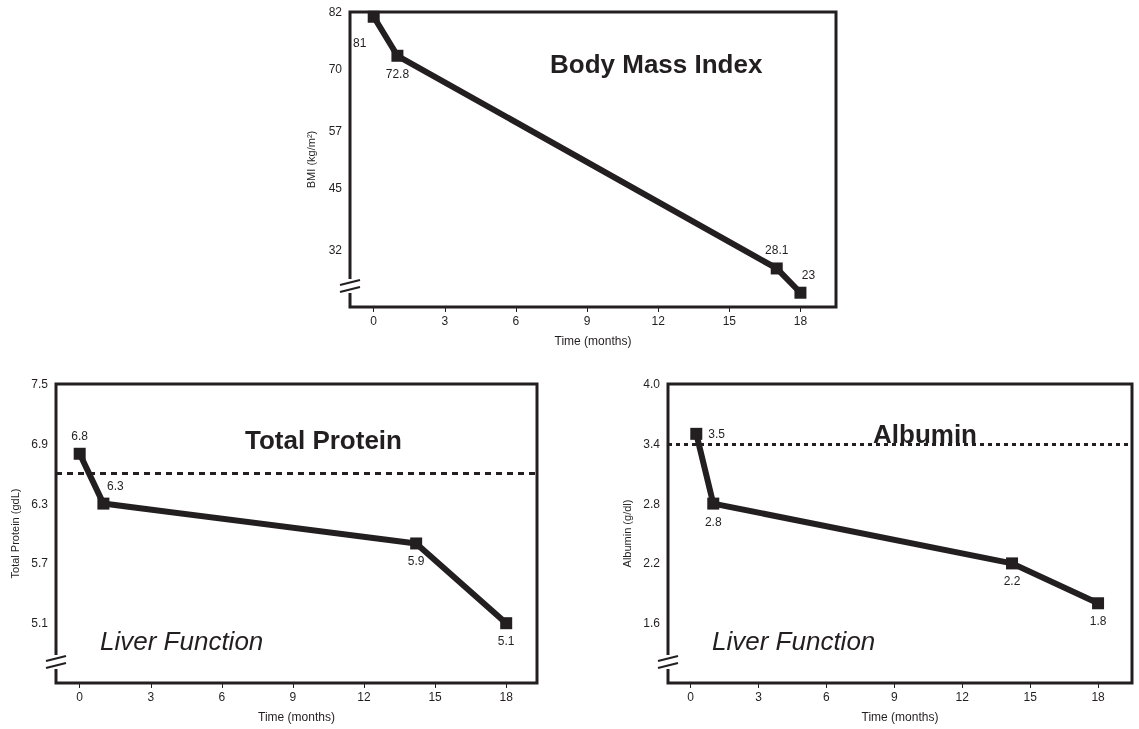 The image size is (1139, 729). Describe the element at coordinates (626, 533) in the screenshot. I see `y-axis-title: Albumin (g/dl)` at that location.